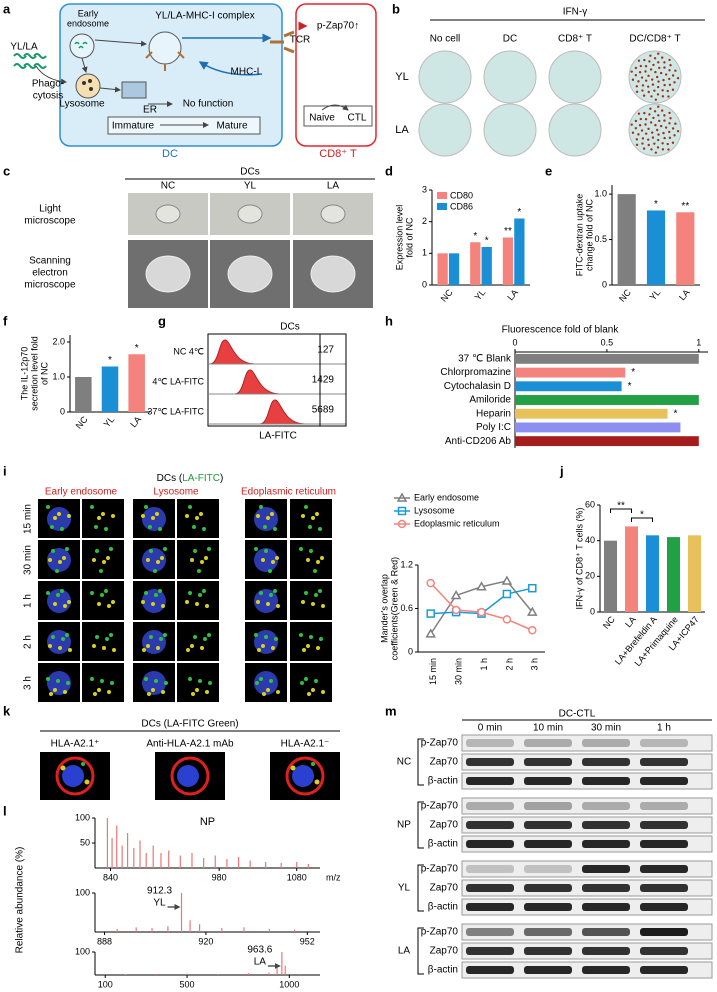 This screenshot has width=717, height=992. I want to click on chart-title: NP, so click(207, 822).